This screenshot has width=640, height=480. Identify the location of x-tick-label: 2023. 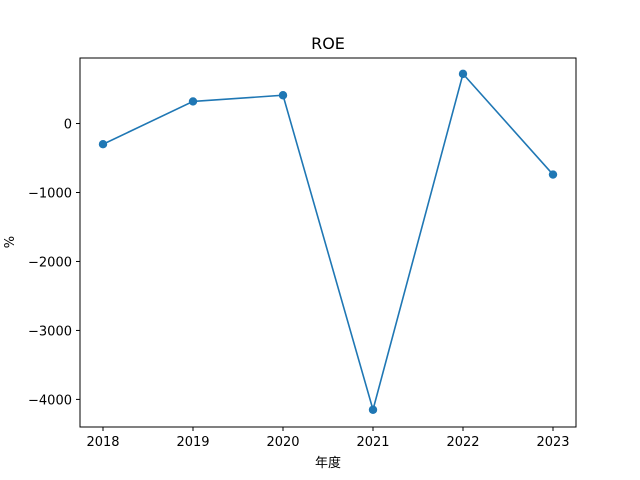
(552, 442).